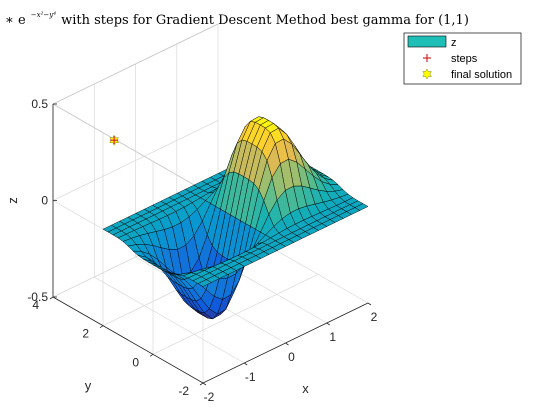 This screenshot has height=420, width=560. Describe the element at coordinates (204, 283) in the screenshot. I see `surface-patch` at that location.